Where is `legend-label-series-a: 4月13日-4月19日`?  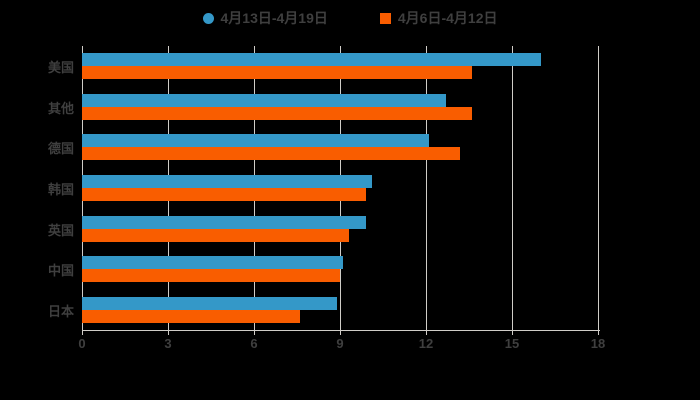 legend-label-series-a: 4月13日-4月19日 is located at coordinates (274, 18).